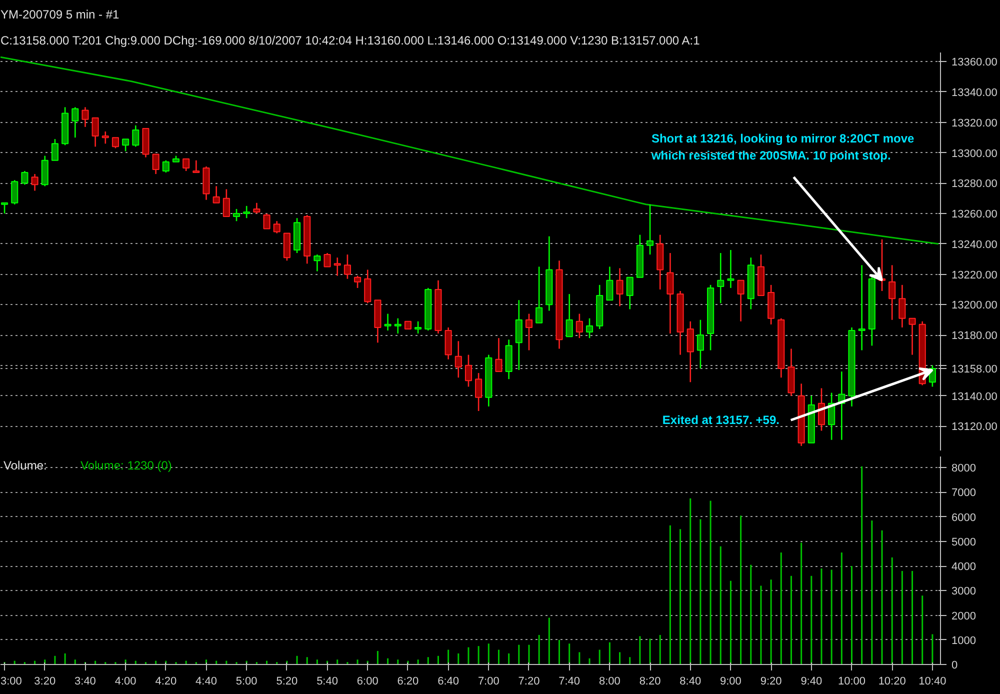  What do you see at coordinates (932, 682) in the screenshot?
I see `x-tick-label: 10:40` at bounding box center [932, 682].